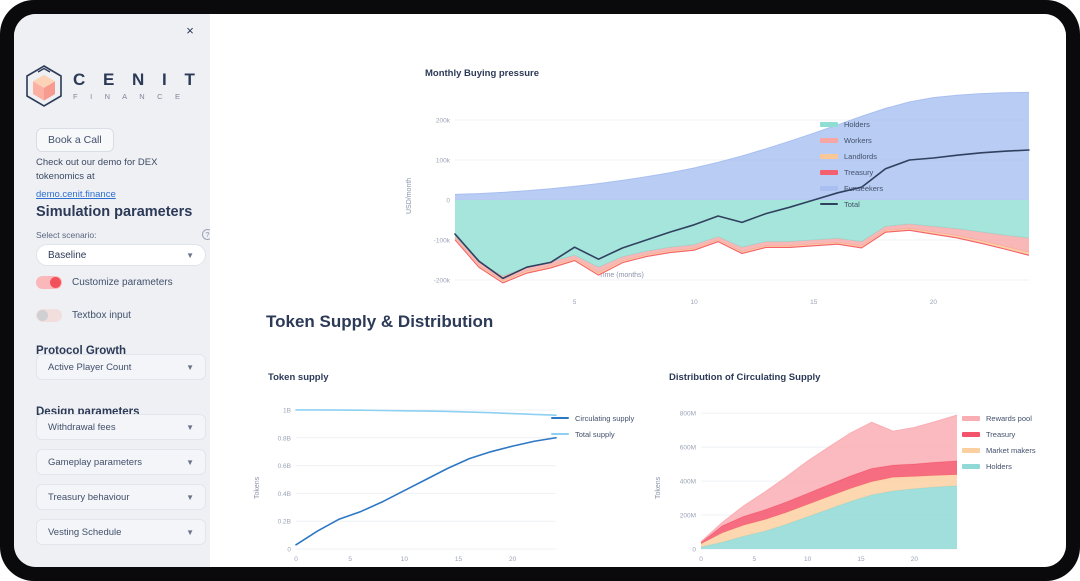 Image resolution: width=1080 pixels, height=581 pixels. Describe the element at coordinates (82, 427) in the screenshot. I see `accordion-label: Withdrawal fees` at that location.